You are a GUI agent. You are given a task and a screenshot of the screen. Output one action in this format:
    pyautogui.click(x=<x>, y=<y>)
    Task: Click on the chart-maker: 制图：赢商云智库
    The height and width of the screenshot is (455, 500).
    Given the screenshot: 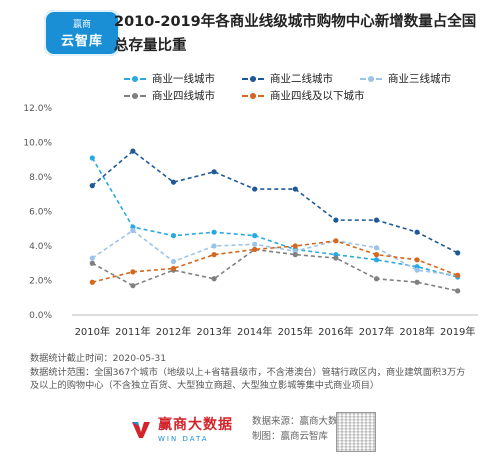 What is the action you would take?
    pyautogui.click(x=290, y=436)
    